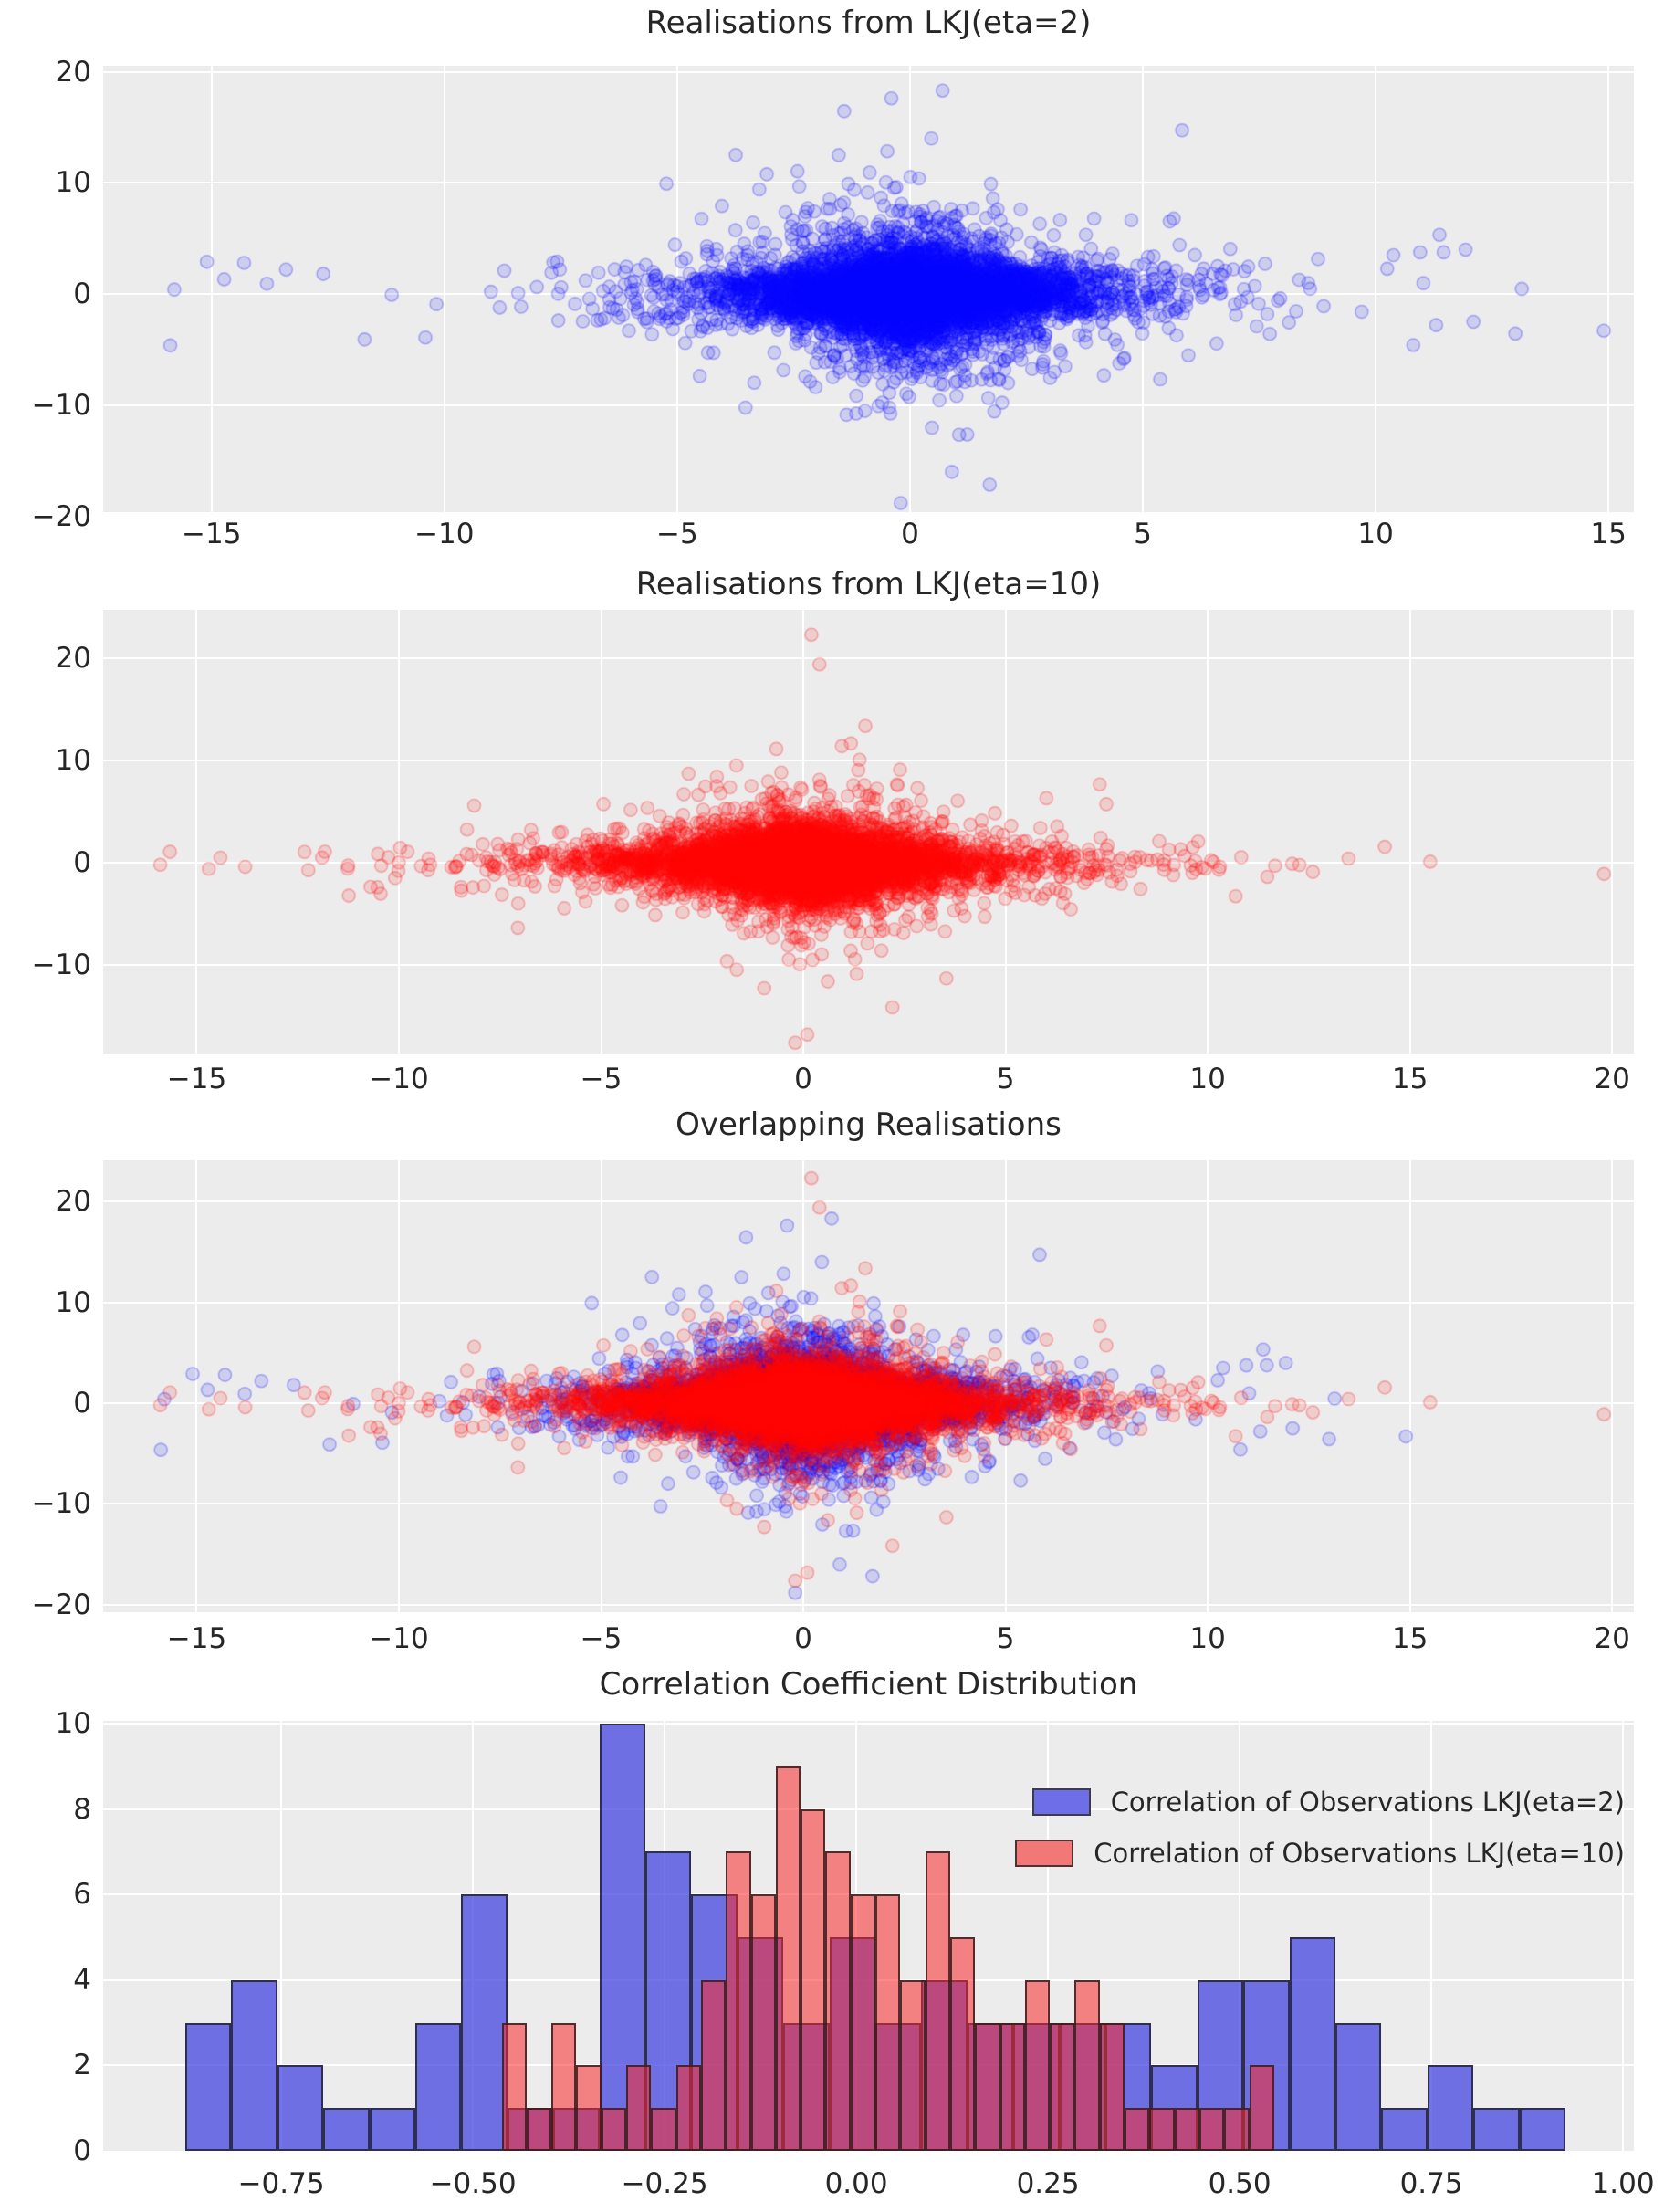  Describe the element at coordinates (868, 584) in the screenshot. I see `plot-title-lkj10: Realisations from LKJ(eta=10)` at that location.